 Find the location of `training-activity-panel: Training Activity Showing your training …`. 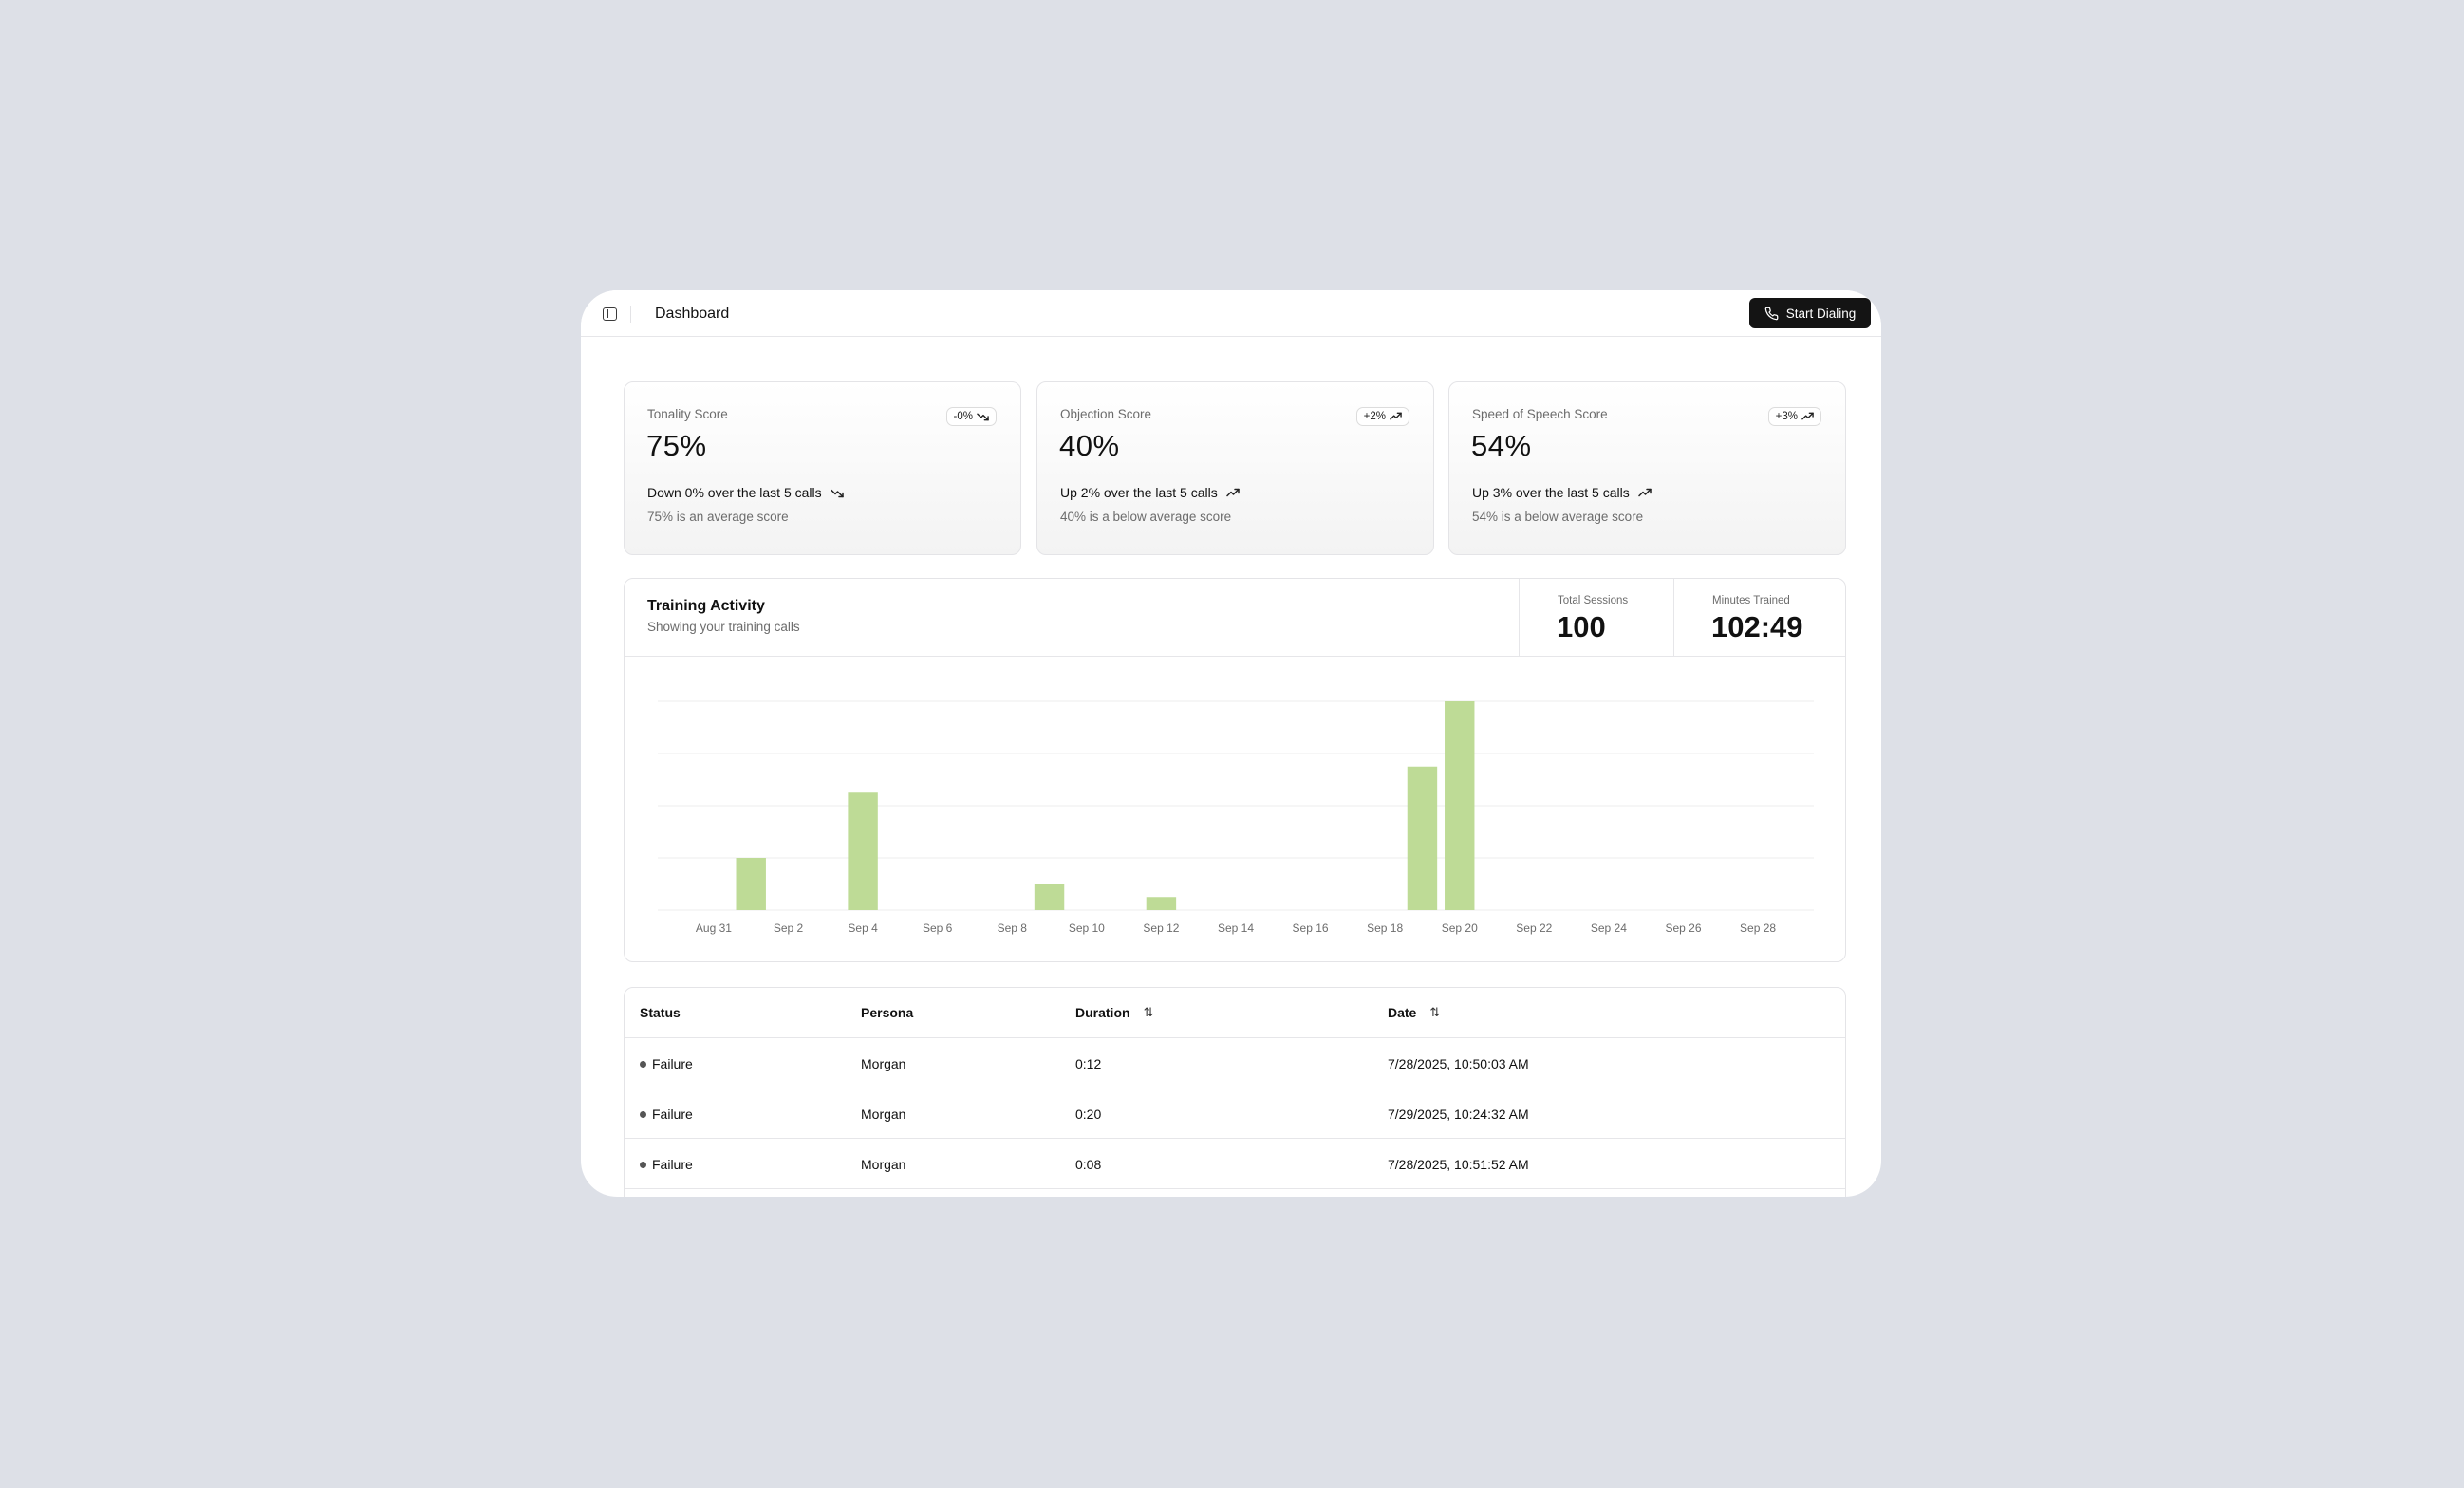

training-activity-panel: Training Activity Showing your training … is located at coordinates (1235, 770).